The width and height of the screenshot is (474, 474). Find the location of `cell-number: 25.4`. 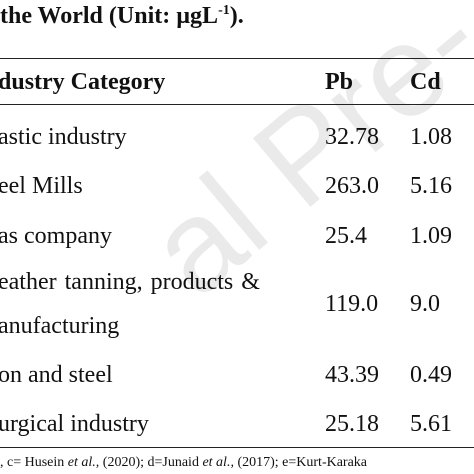

cell-number: 25.4 is located at coordinates (346, 236).